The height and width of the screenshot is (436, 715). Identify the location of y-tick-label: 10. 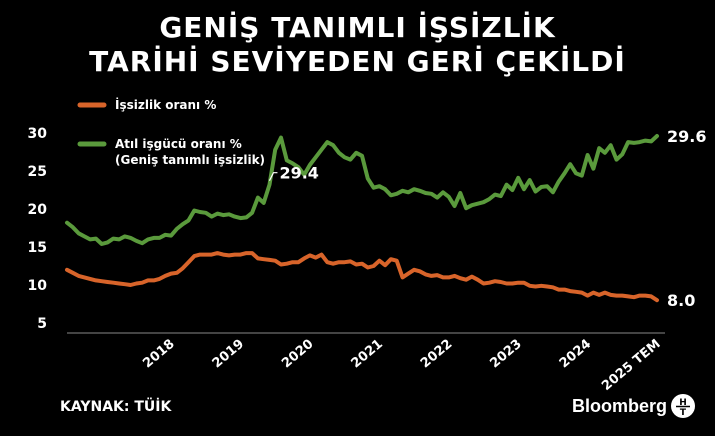
(38, 286).